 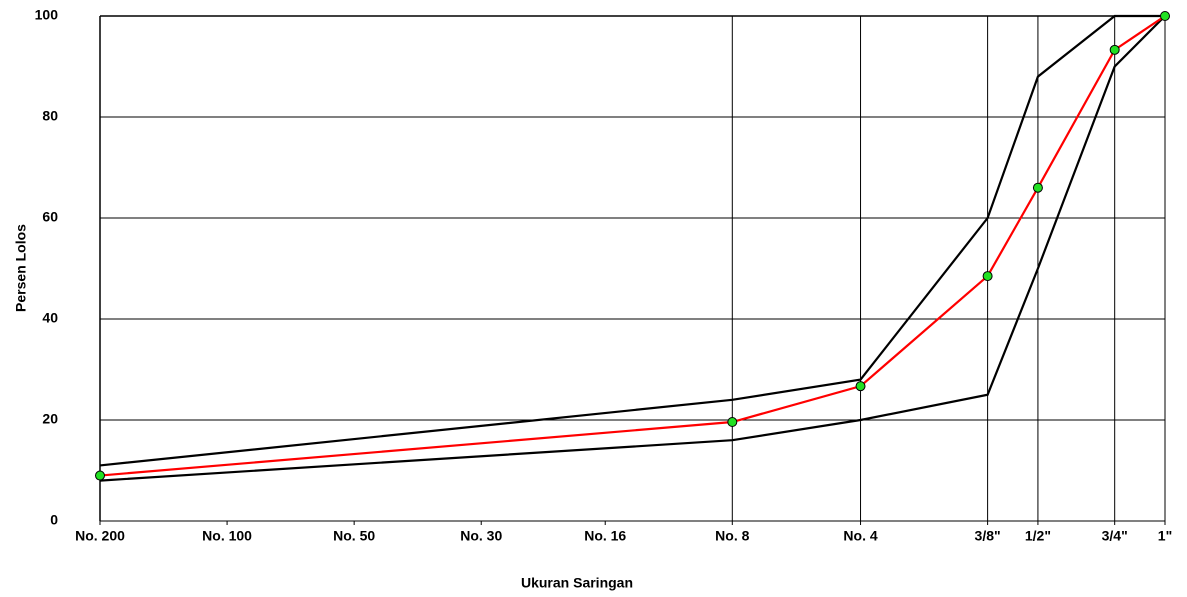 What do you see at coordinates (227, 536) in the screenshot?
I see `x-tick-label: No. 100` at bounding box center [227, 536].